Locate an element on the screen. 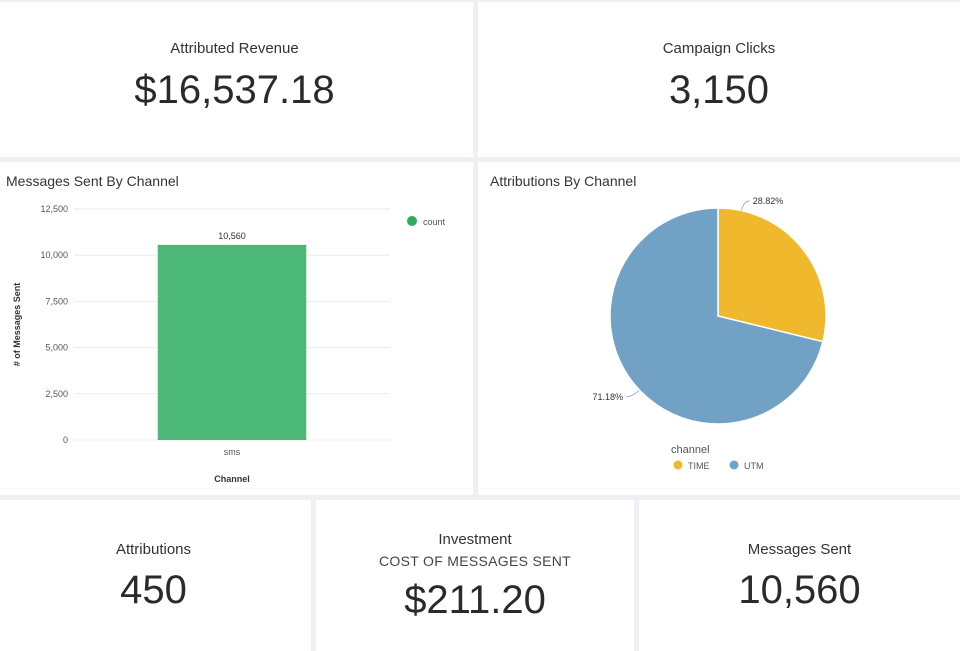 This screenshot has height=651, width=960. messages-sent-value: 10,560 is located at coordinates (799, 590).